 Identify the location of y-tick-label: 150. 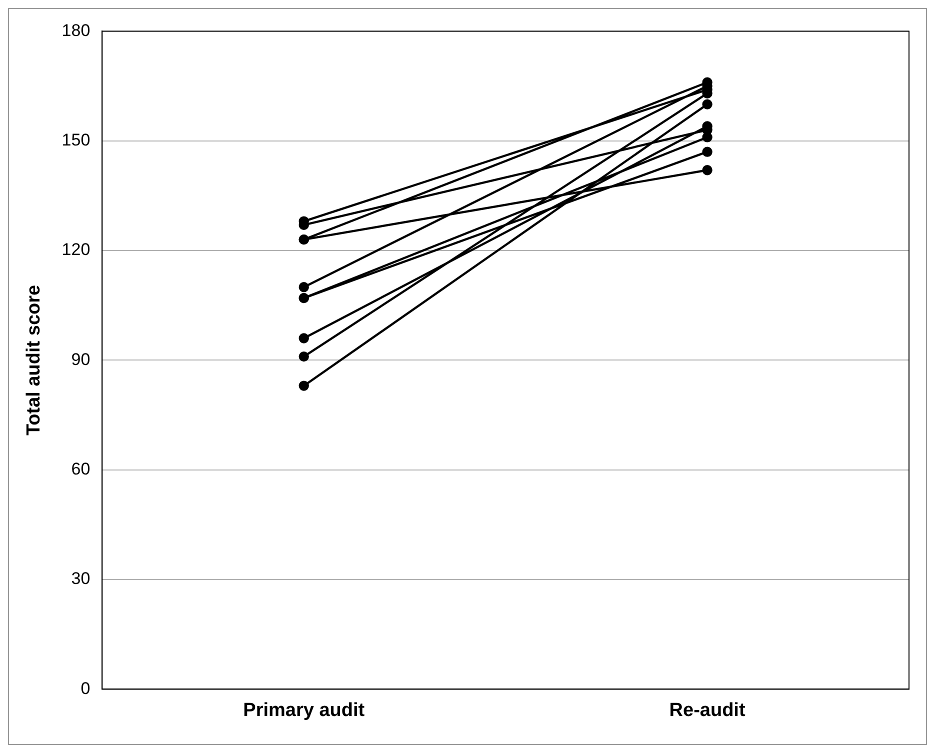
(76, 140).